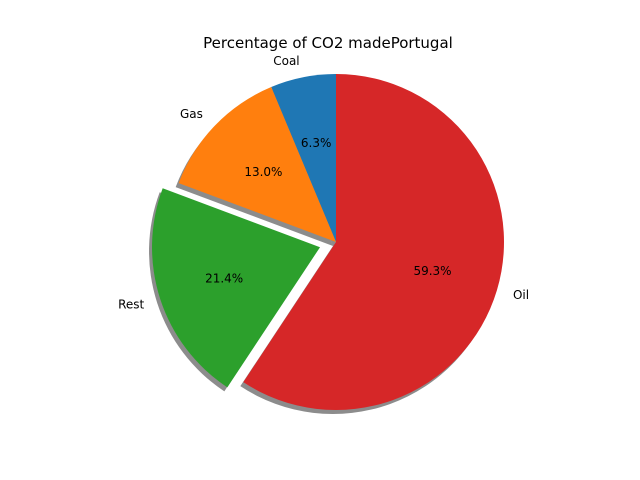 This screenshot has height=480, width=640. I want to click on slice-pct-oil: 59.3%, so click(432, 271).